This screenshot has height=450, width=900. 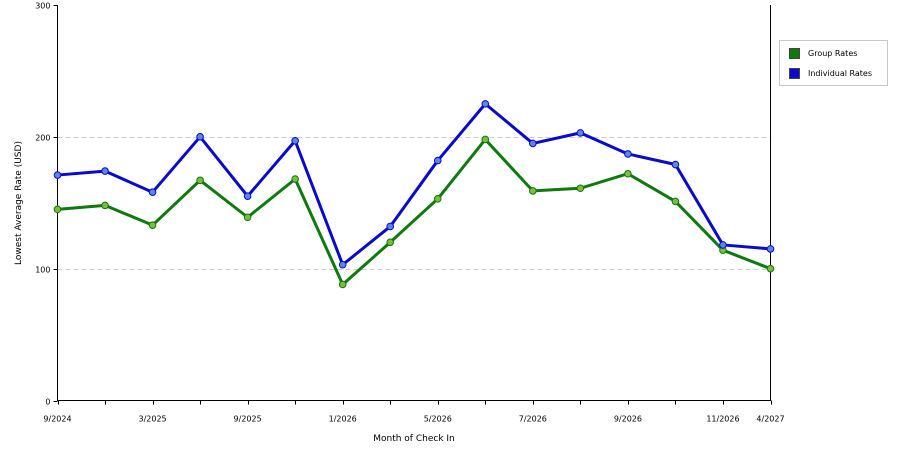 I want to click on x-tick-label: 9/2024, so click(x=57, y=419).